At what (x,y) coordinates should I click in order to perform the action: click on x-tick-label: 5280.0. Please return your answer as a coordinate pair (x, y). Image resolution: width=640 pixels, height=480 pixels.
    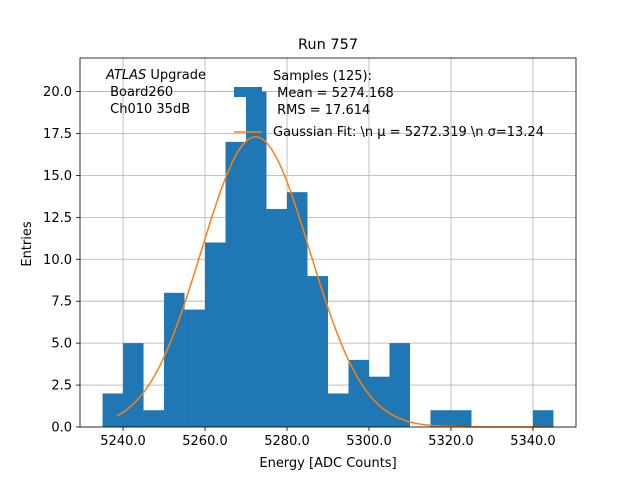
    Looking at the image, I should click on (287, 441).